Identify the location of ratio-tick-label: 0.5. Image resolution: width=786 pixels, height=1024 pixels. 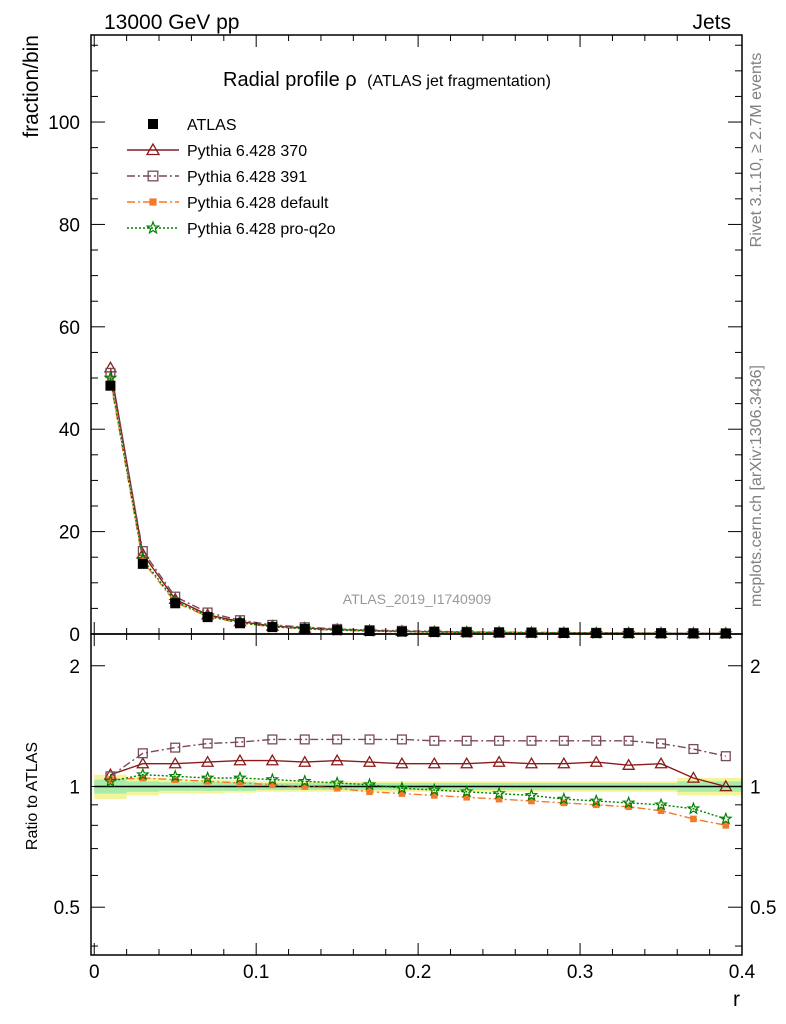
(67, 908).